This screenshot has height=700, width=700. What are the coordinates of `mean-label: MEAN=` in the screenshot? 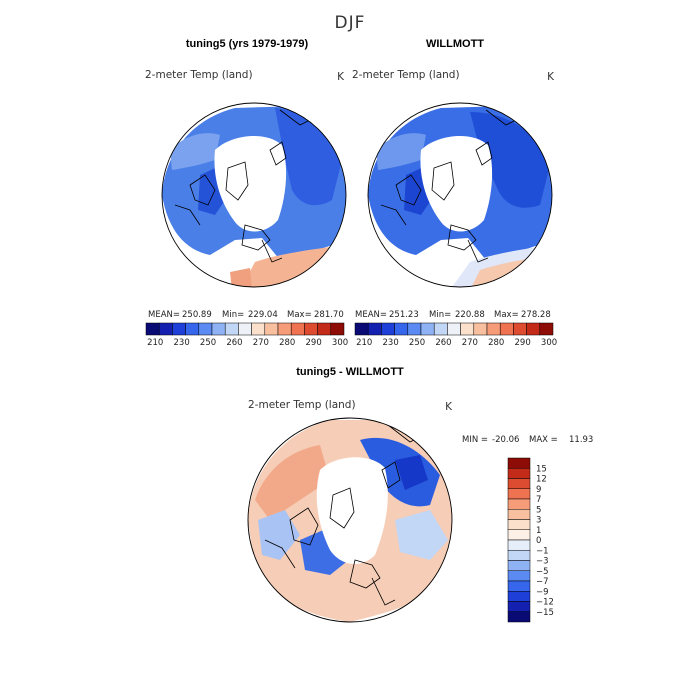 It's located at (371, 315).